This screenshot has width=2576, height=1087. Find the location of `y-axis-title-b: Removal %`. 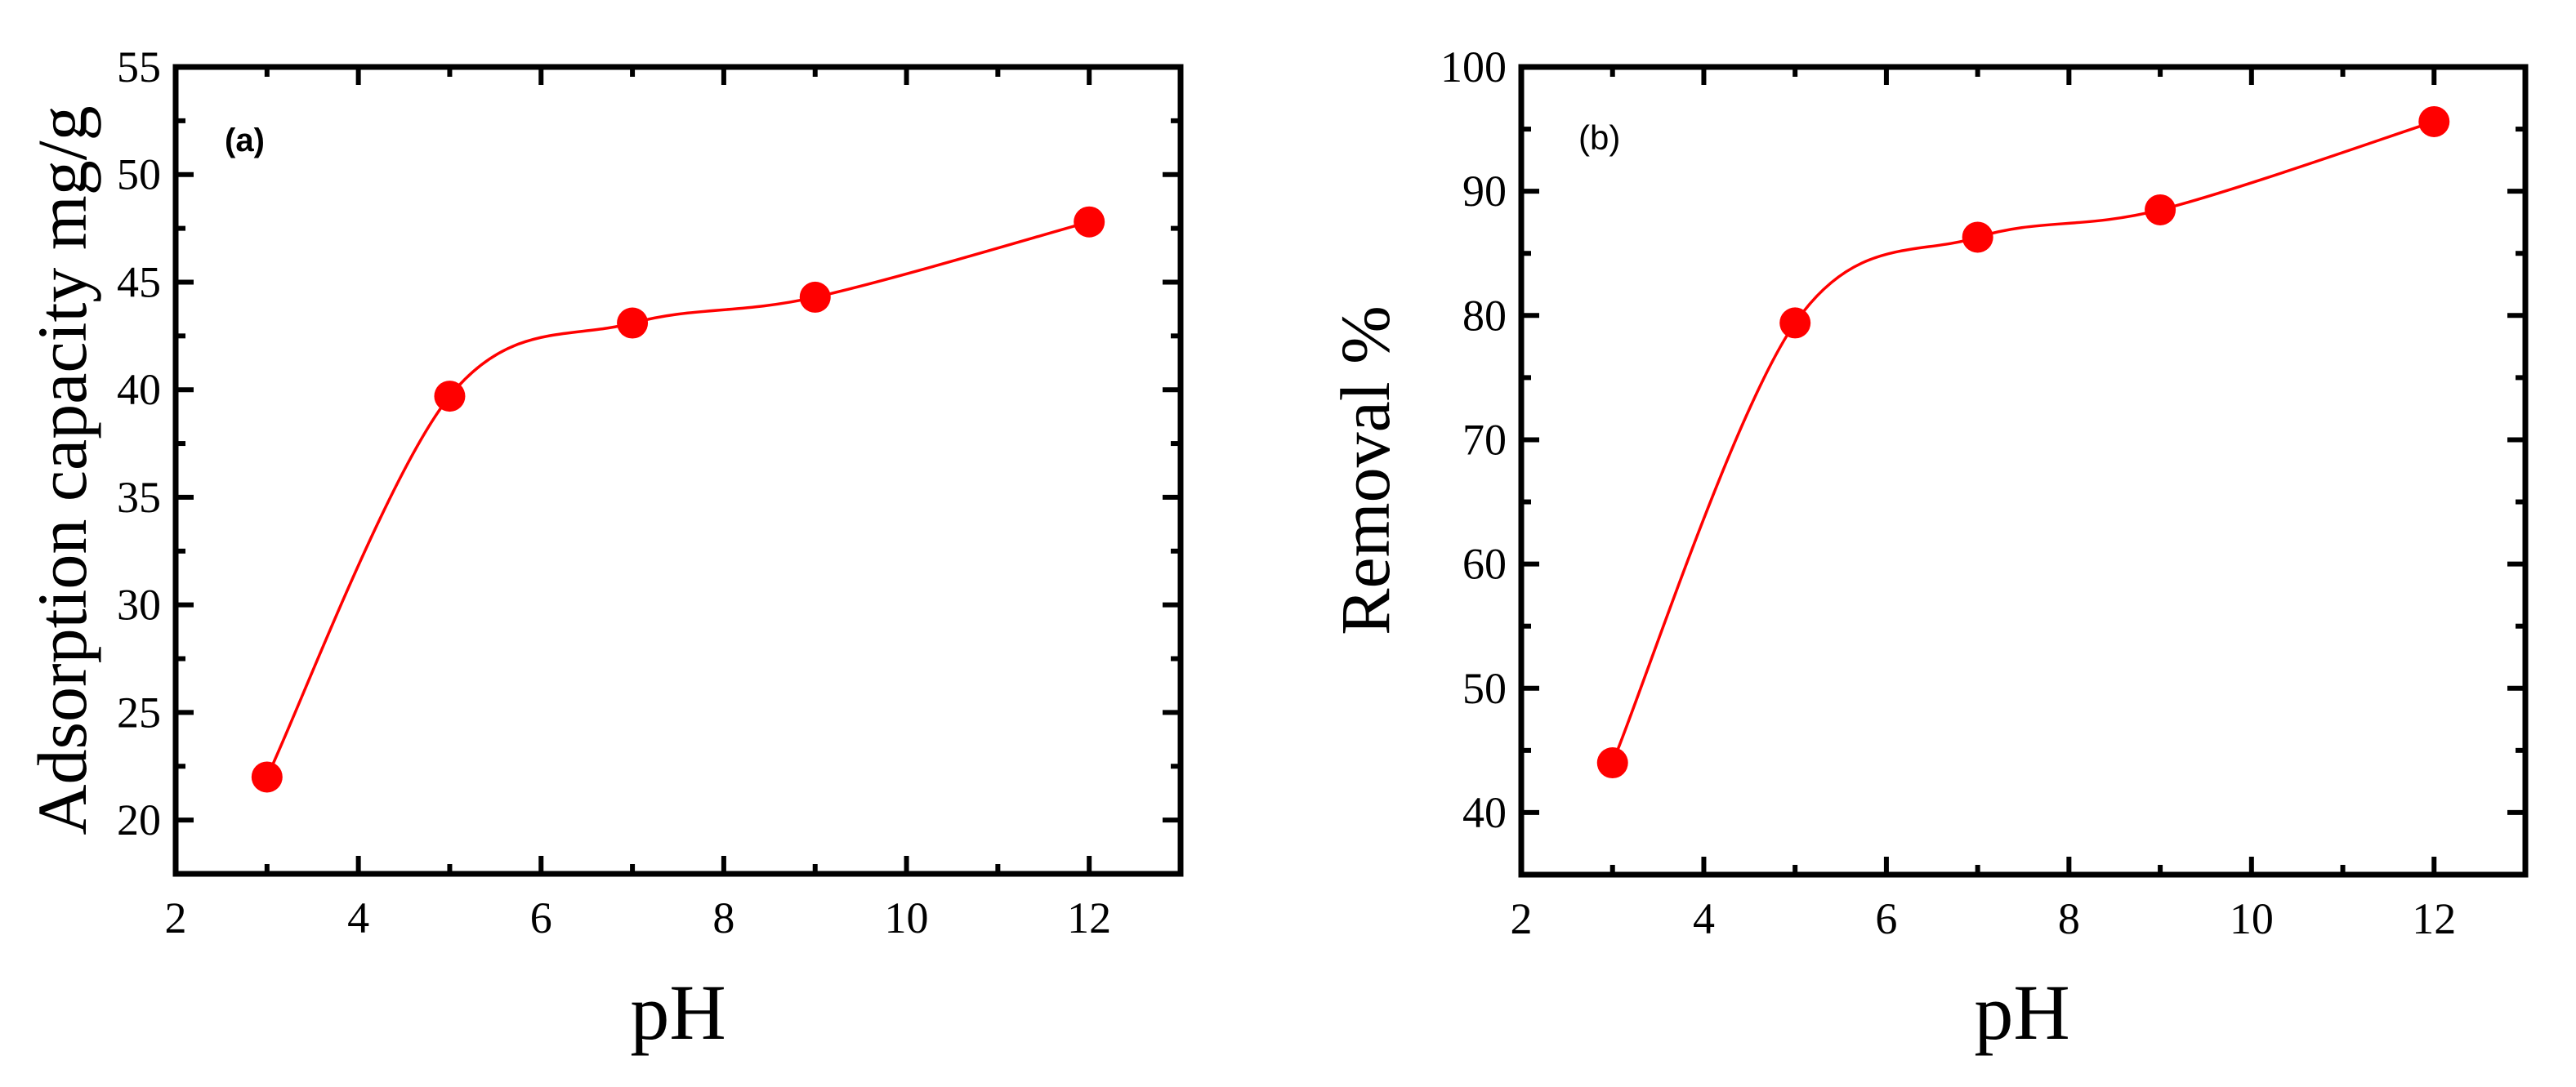

y-axis-title-b: Removal % is located at coordinates (1365, 470).